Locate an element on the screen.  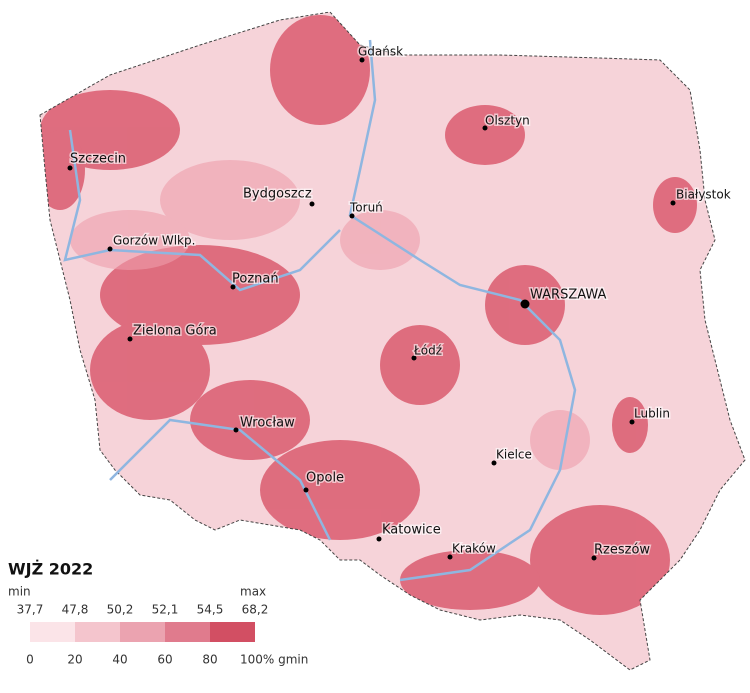
city: Kraków is located at coordinates (472, 550).